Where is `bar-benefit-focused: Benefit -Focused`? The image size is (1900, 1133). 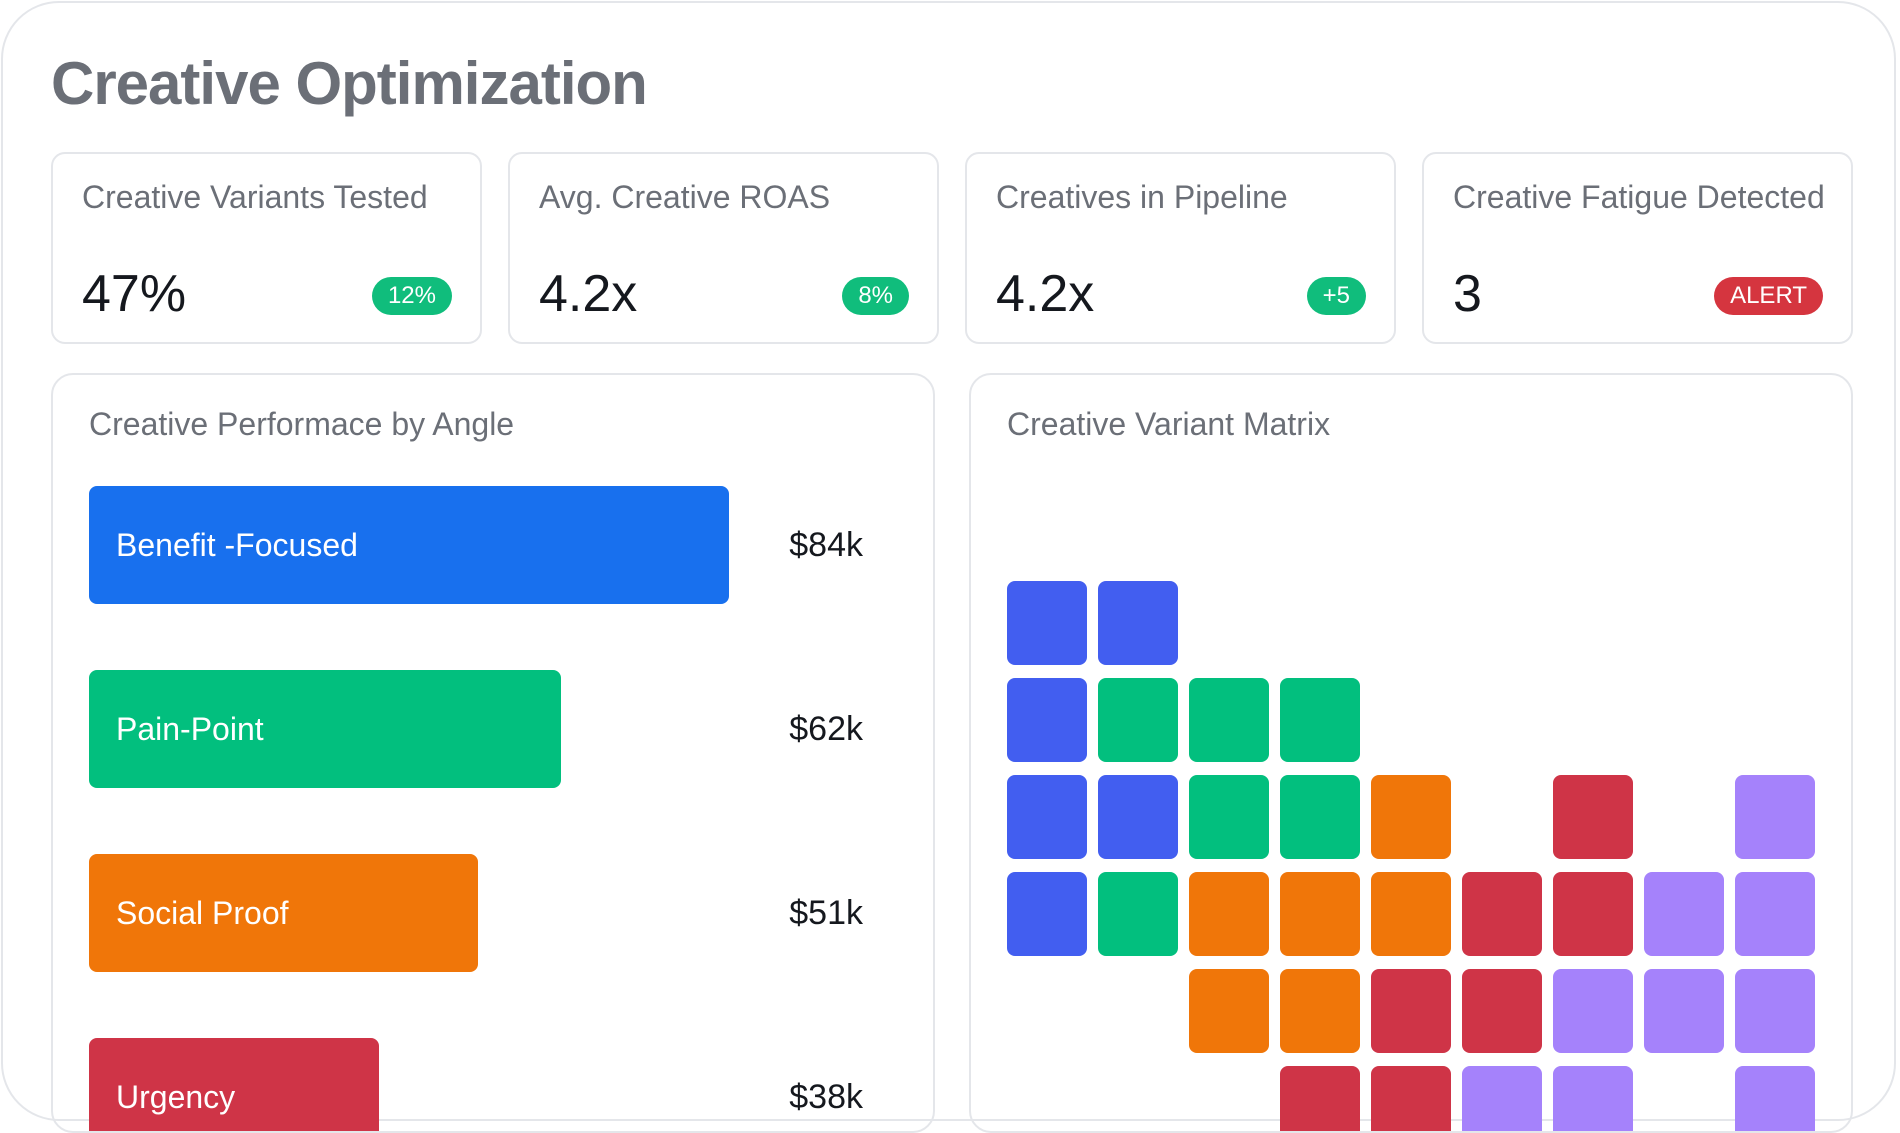 bar-benefit-focused: Benefit -Focused is located at coordinates (409, 545).